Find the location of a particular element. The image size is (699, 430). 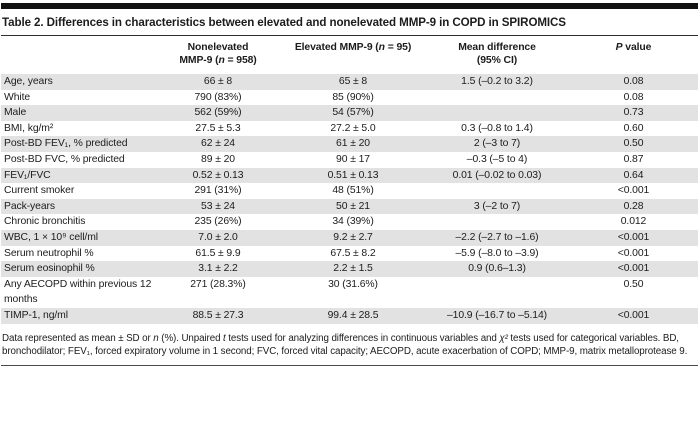

nonelevated-value-cell: 3.1 ± 2.2 is located at coordinates (218, 269).